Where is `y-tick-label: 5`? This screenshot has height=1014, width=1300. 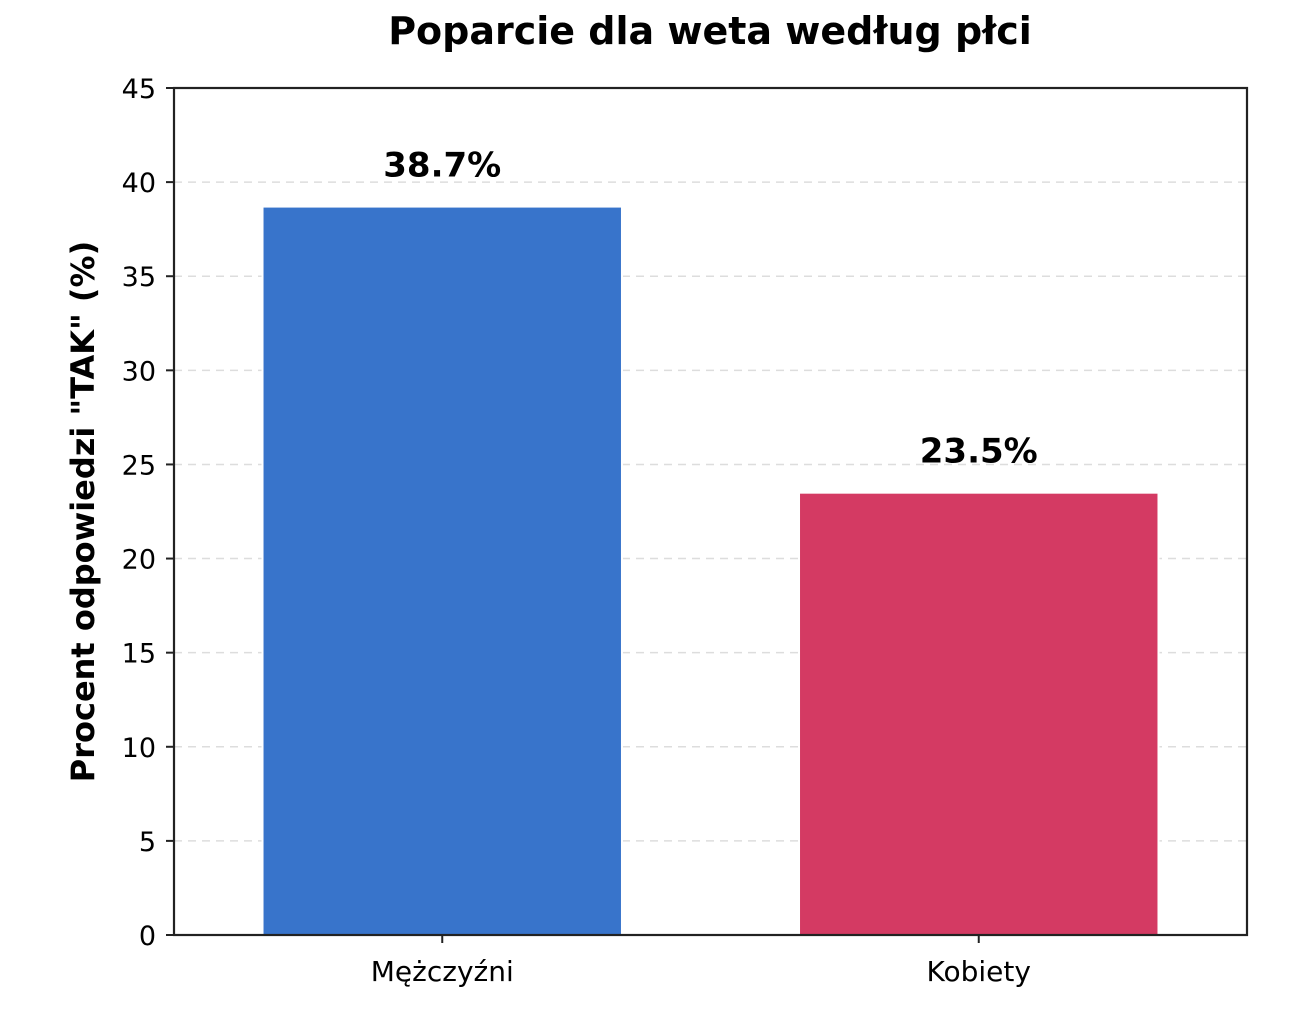
y-tick-label: 5 is located at coordinates (147, 842).